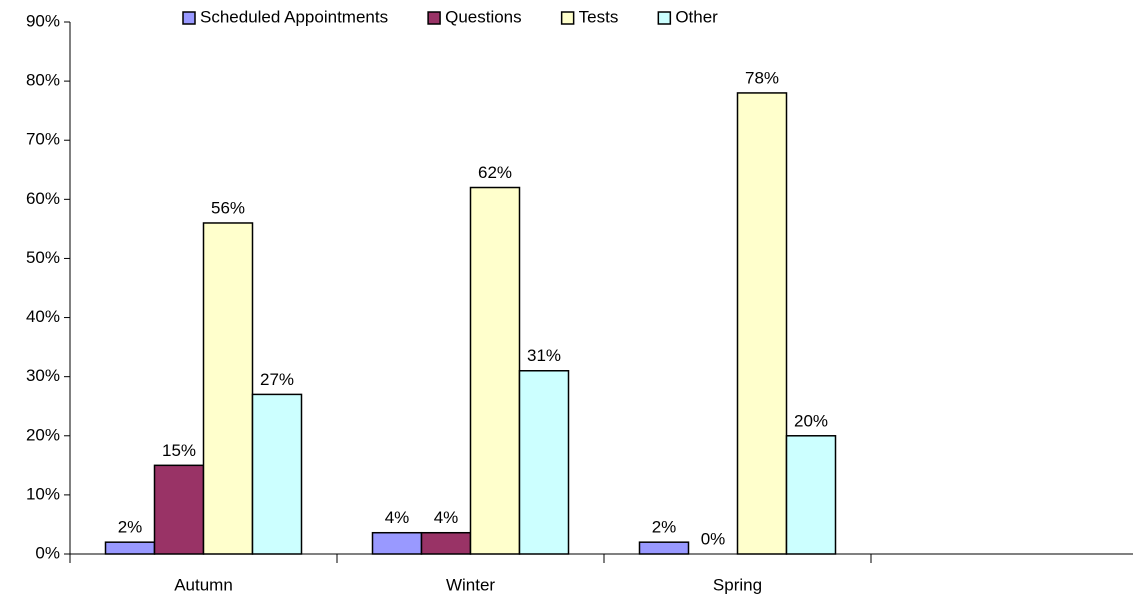 This screenshot has width=1133, height=599. What do you see at coordinates (762, 77) in the screenshot?
I see `data-label: 78%` at bounding box center [762, 77].